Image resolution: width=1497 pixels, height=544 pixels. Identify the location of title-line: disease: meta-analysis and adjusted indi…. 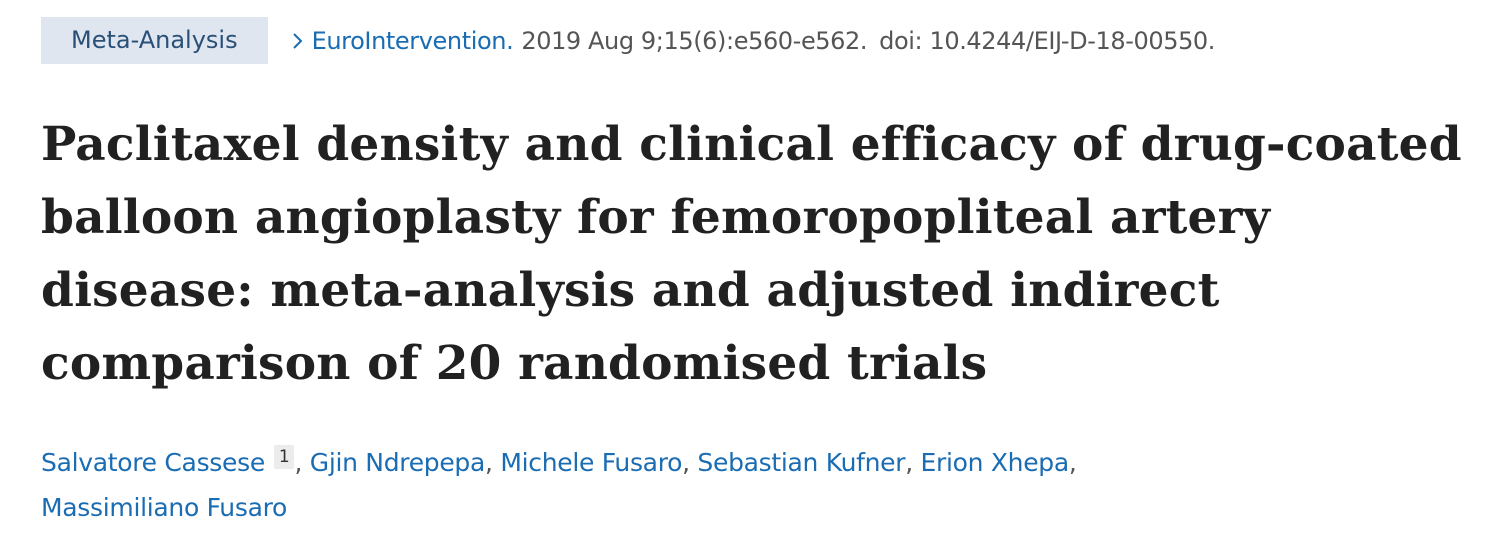
(630, 290).